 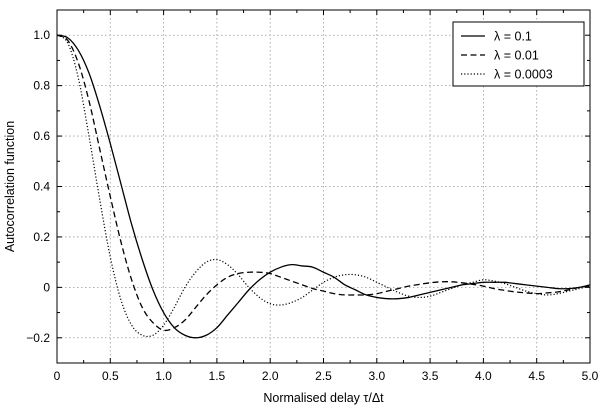 What do you see at coordinates (41, 35) in the screenshot?
I see `y-tick-label: 1.0` at bounding box center [41, 35].